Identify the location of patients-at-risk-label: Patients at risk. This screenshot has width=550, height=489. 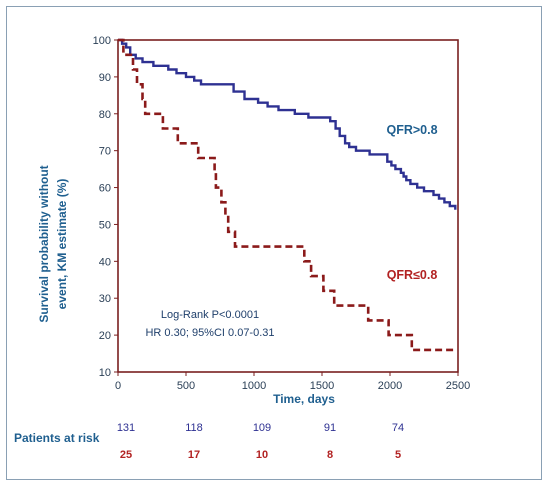
(57, 438).